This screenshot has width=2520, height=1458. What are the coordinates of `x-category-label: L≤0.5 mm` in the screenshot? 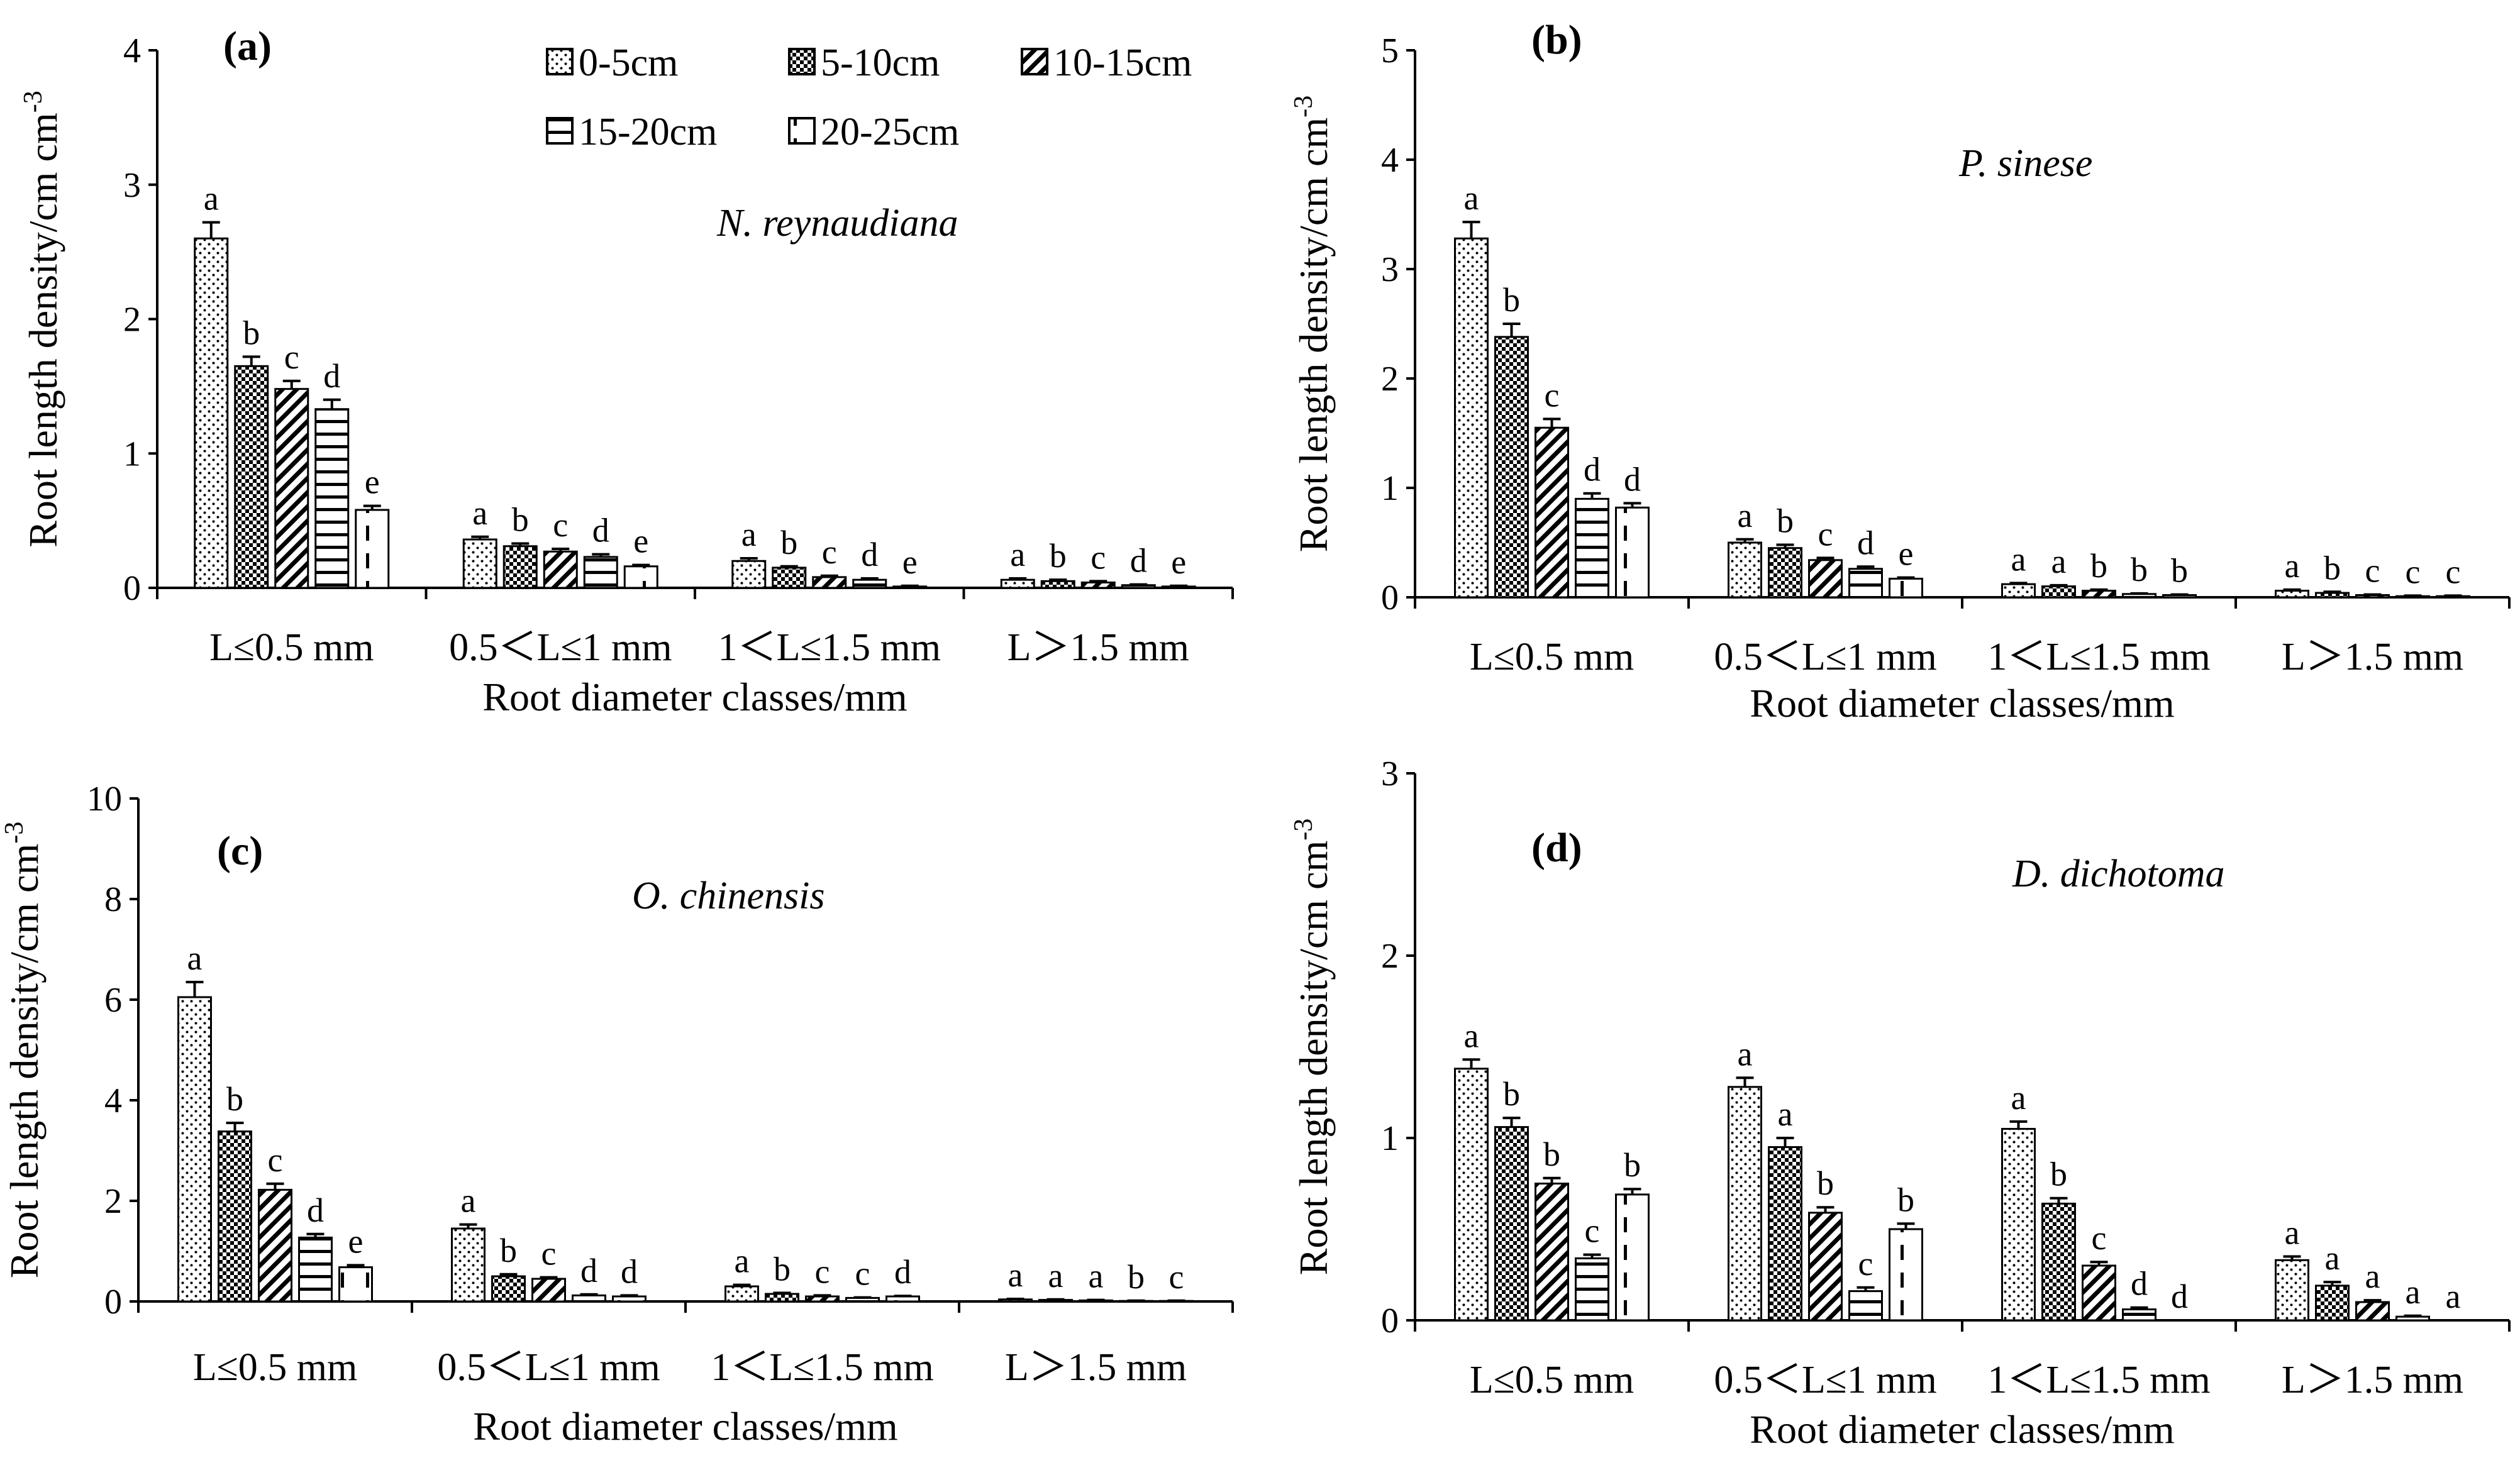 It's located at (1552, 1380).